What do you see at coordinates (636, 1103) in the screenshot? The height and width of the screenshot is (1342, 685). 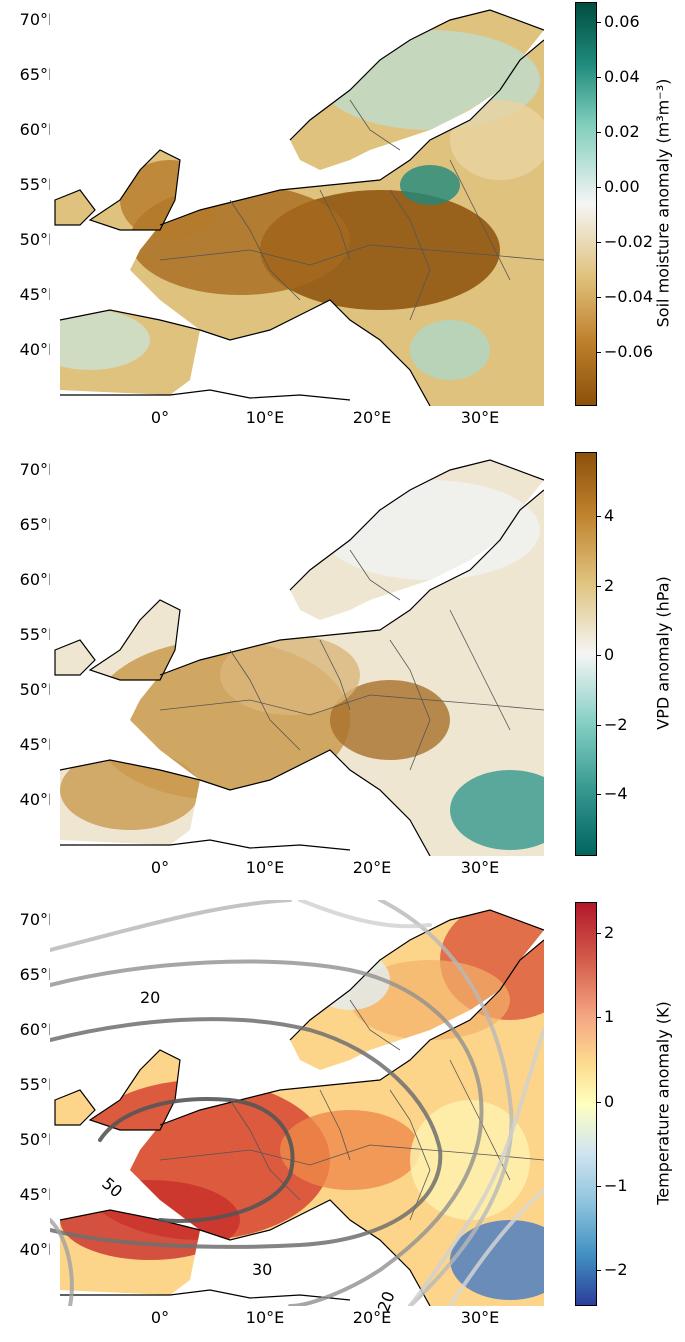 I see `colorbar-ticks: 2 1 0 −1 −2` at bounding box center [636, 1103].